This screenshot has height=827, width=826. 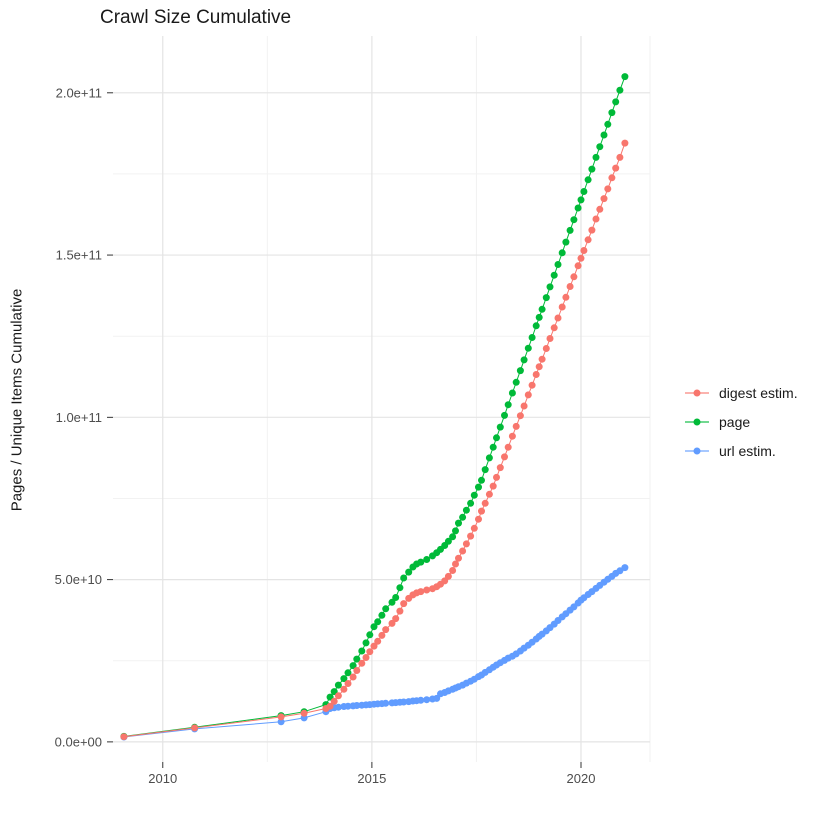 I want to click on x-axis-labels: 2010 2015 2020, so click(x=371, y=778).